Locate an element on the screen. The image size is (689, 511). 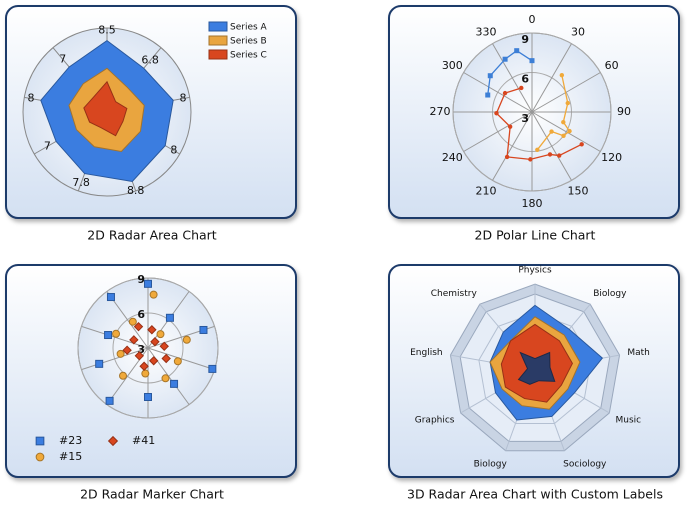
legend-label: #23 is located at coordinates (70, 440).